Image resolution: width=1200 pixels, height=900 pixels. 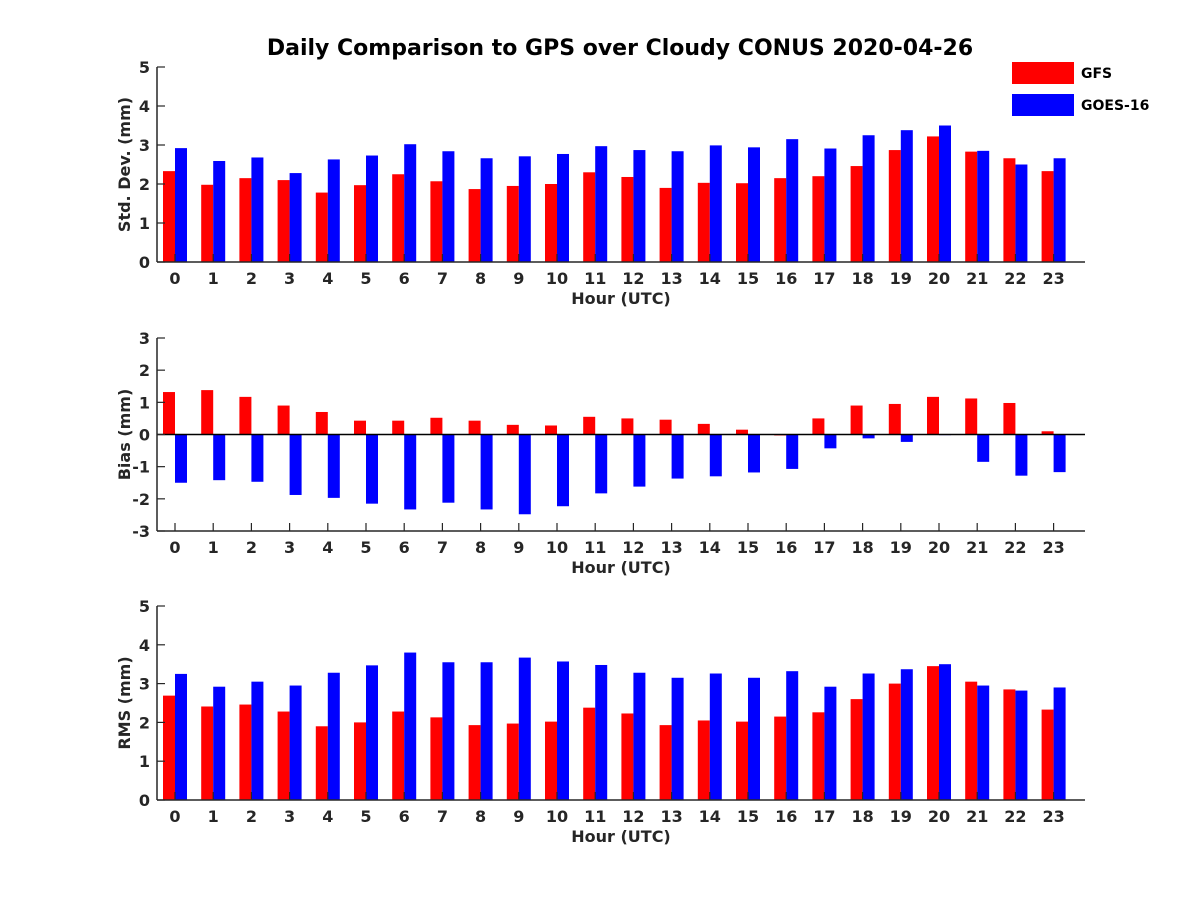 I want to click on rms-x-tick-label: 3, so click(x=289, y=816).